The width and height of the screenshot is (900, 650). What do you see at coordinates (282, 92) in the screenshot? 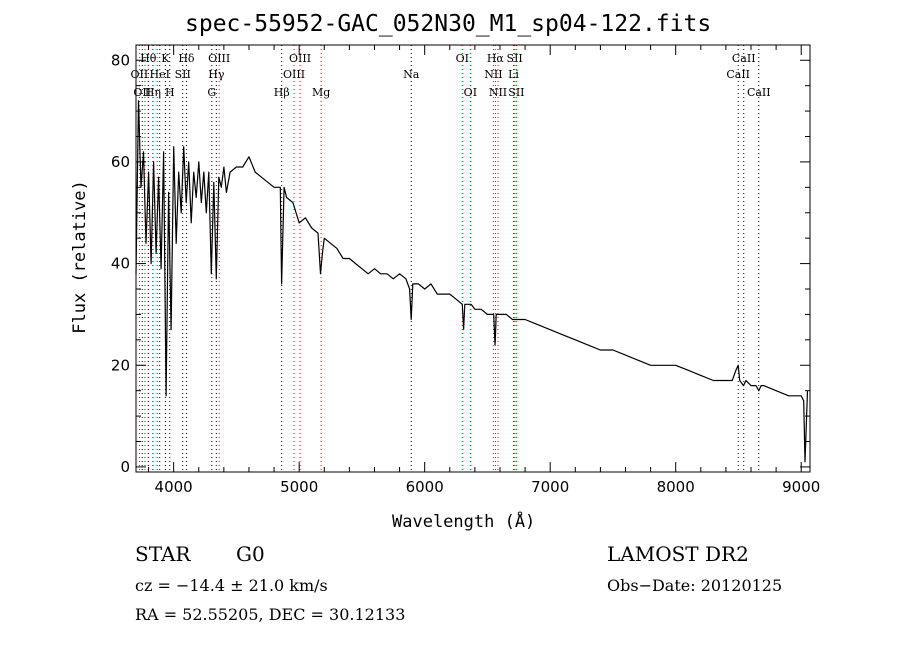
I see `line-label: Hβ` at bounding box center [282, 92].